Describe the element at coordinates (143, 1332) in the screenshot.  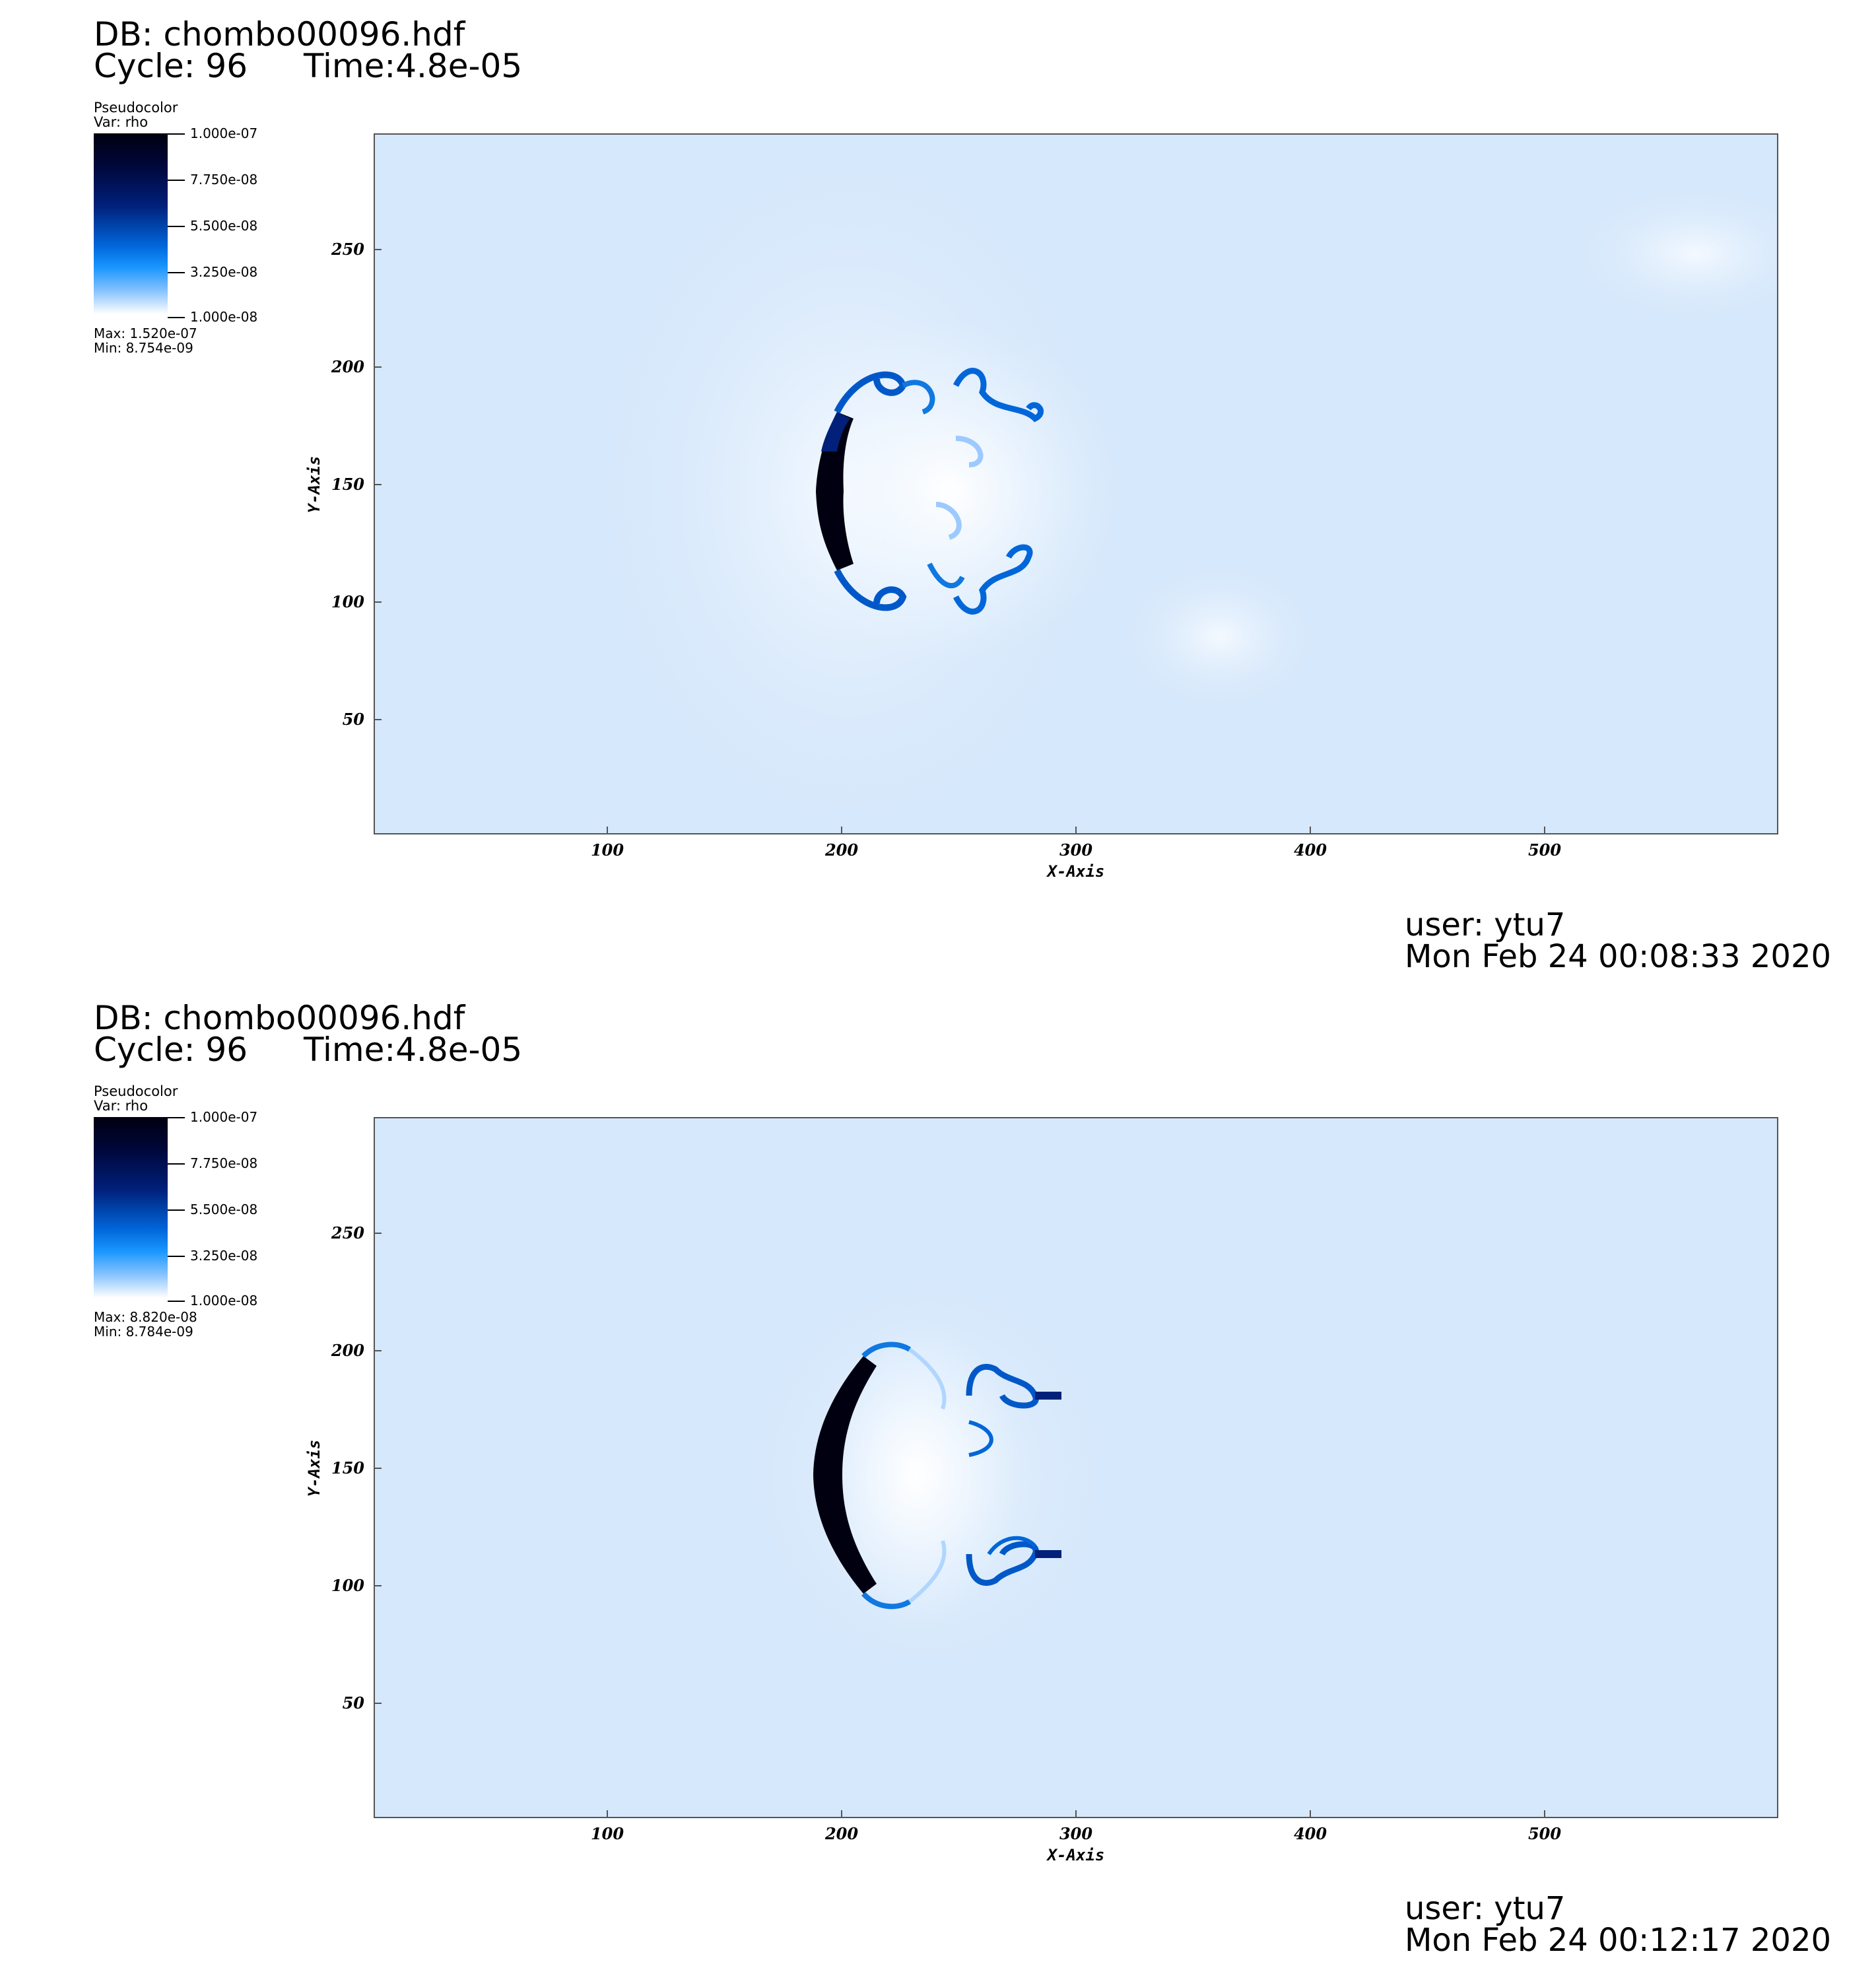
I see `legend-min: Min: 8.784e-09` at that location.